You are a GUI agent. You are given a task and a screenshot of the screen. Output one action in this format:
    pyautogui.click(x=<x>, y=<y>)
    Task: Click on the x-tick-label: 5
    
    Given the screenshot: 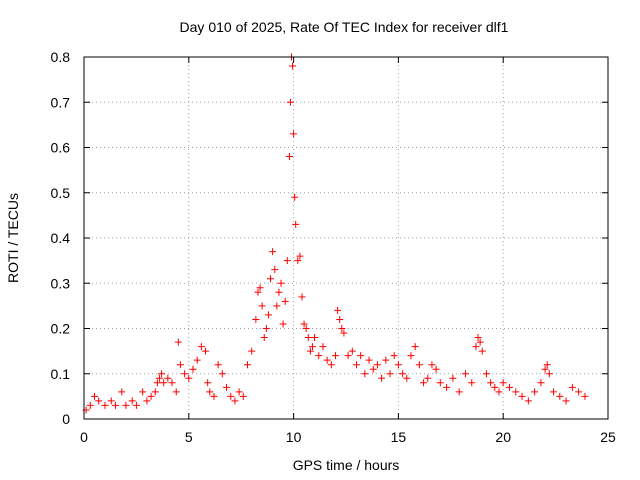 What is the action you would take?
    pyautogui.click(x=189, y=437)
    